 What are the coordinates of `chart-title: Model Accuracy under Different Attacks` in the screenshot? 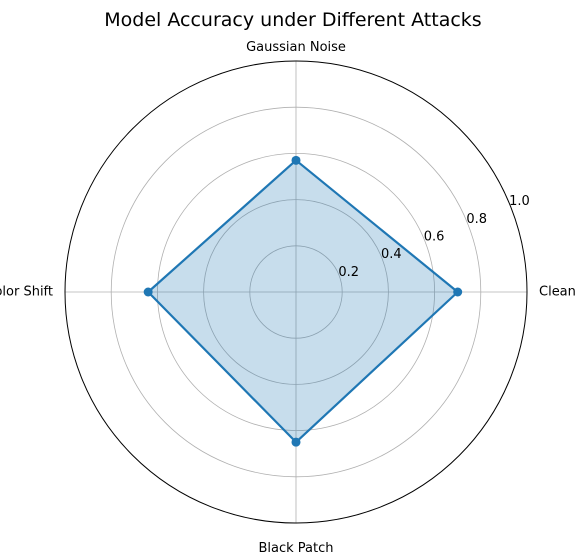 It's located at (292, 20).